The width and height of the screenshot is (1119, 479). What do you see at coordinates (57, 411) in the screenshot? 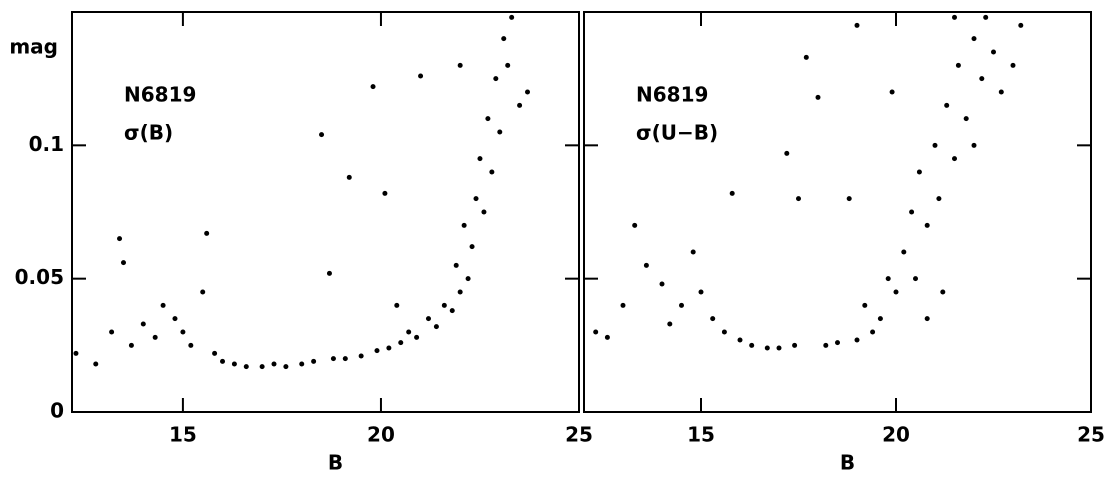
I see `y-tick-label: 0` at bounding box center [57, 411].